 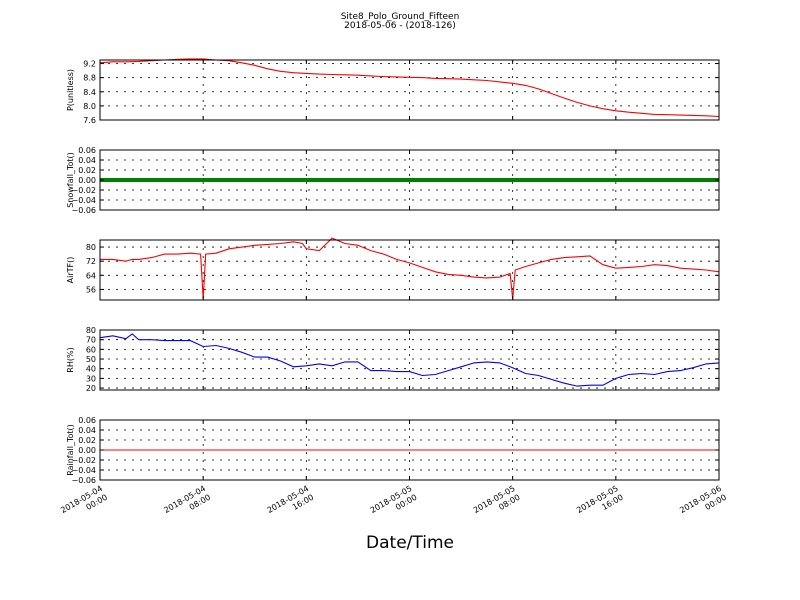 I want to click on panel-4-ytick-label: 80, so click(x=91, y=330).